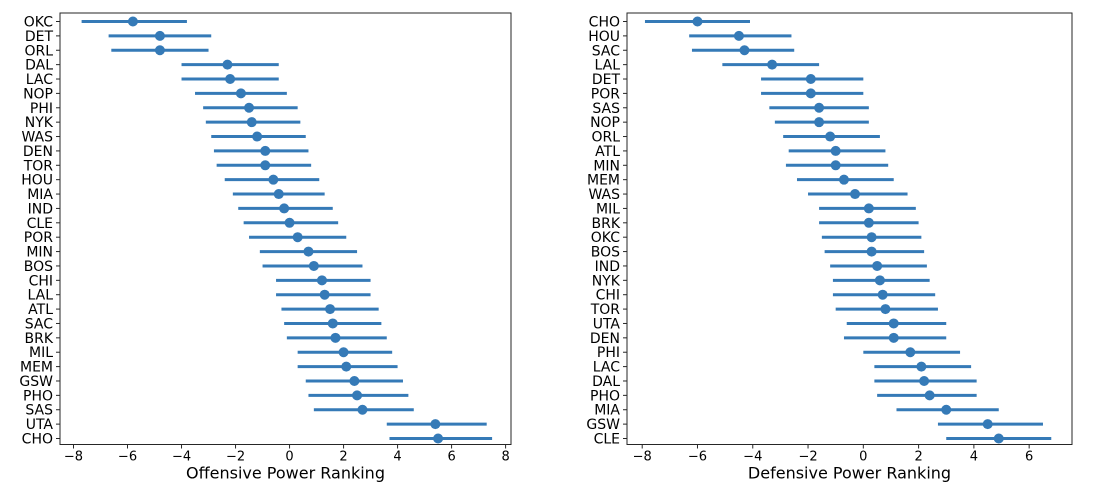 This screenshot has width=1100, height=500. I want to click on errorbar-row-nyk, so click(881, 280).